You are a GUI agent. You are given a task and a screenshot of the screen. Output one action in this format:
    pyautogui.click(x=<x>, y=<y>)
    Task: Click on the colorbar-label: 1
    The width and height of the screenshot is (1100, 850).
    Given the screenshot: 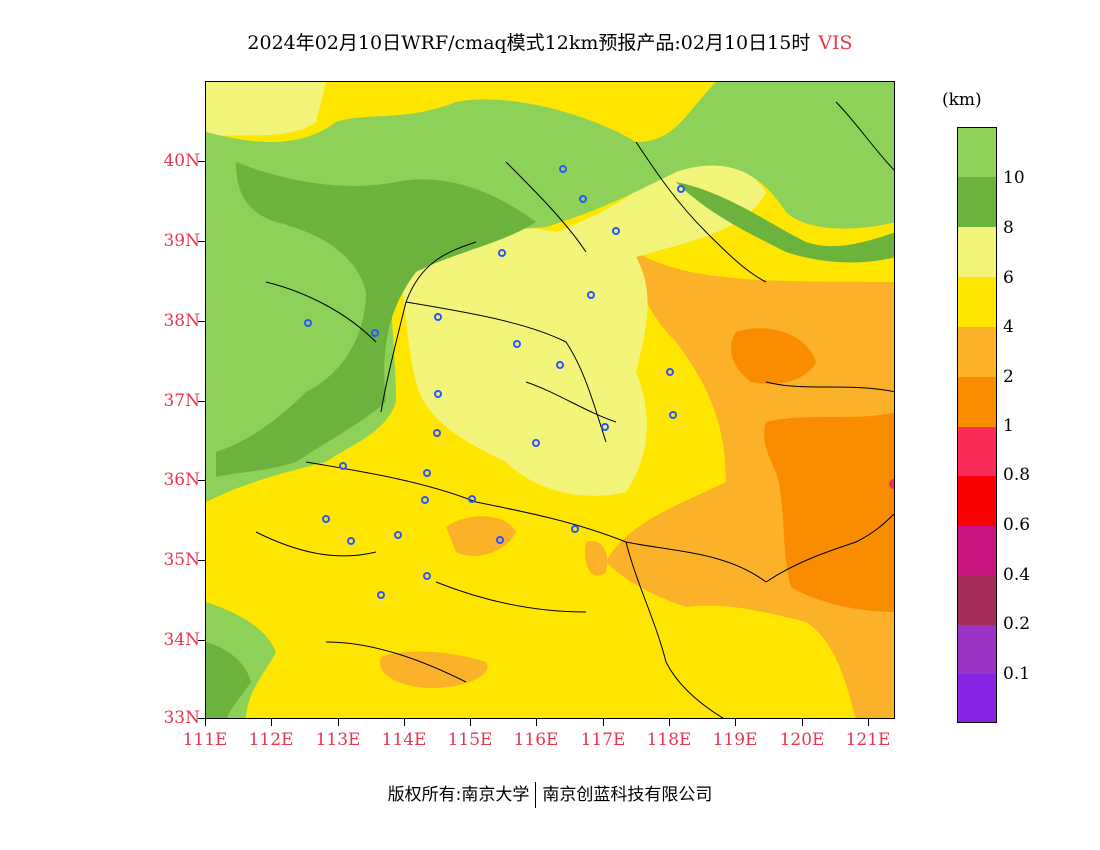 What is the action you would take?
    pyautogui.click(x=1008, y=426)
    